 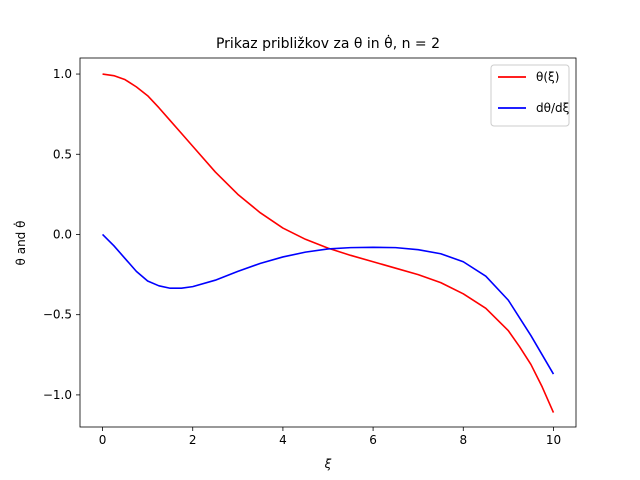 What do you see at coordinates (20, 243) in the screenshot?
I see `y-axis-label: θ and θ̇` at bounding box center [20, 243].